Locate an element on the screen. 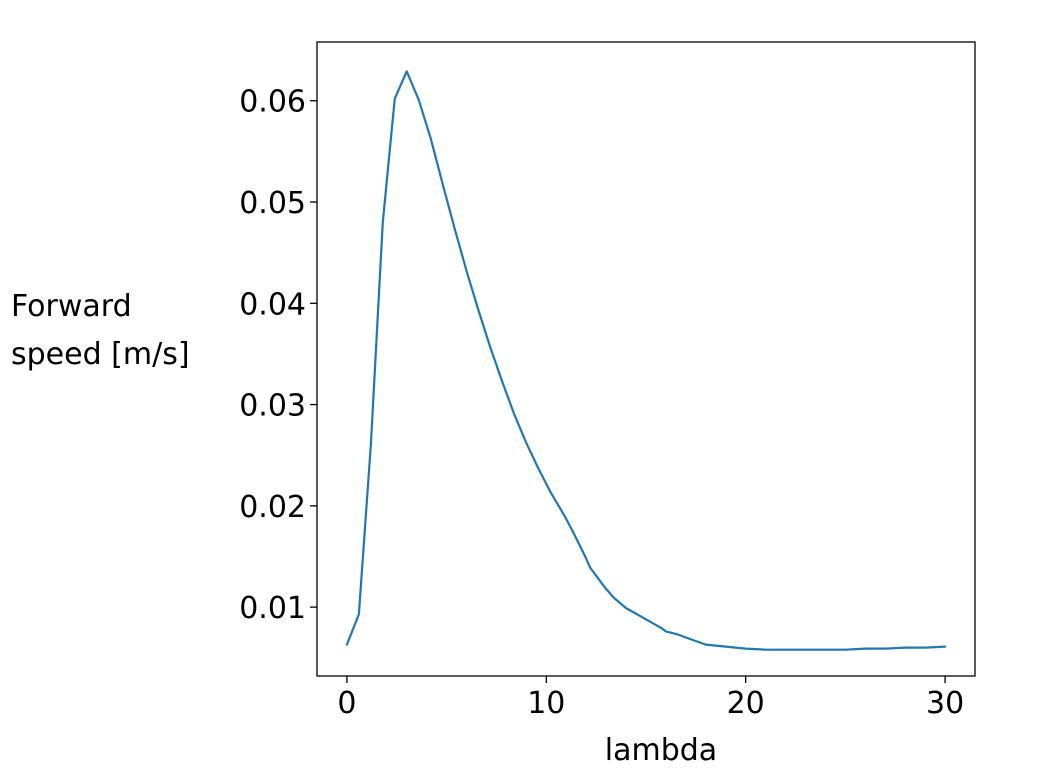  y-tick-label: 0.05 is located at coordinates (272, 203).